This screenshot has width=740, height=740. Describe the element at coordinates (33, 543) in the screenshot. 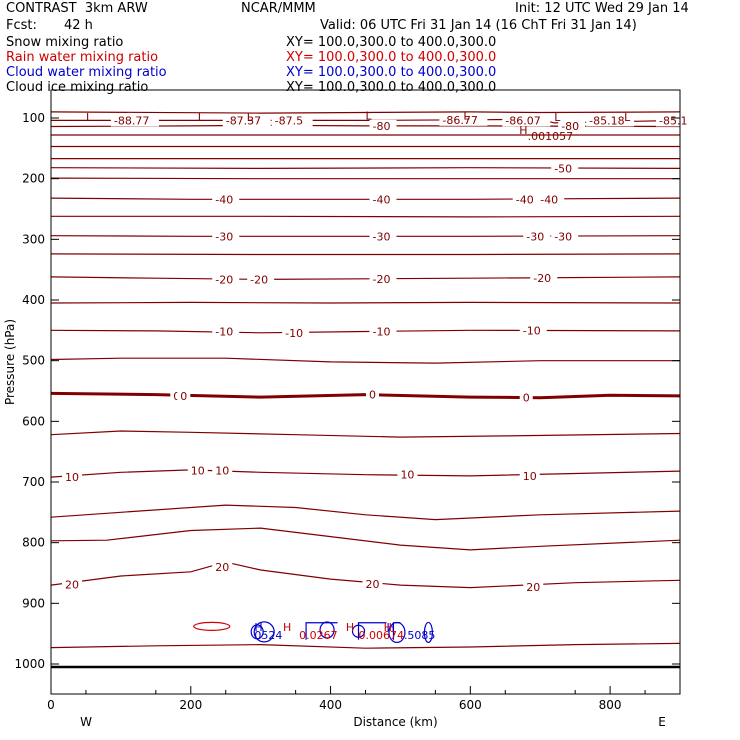

I see `y-tick-label: 800` at that location.